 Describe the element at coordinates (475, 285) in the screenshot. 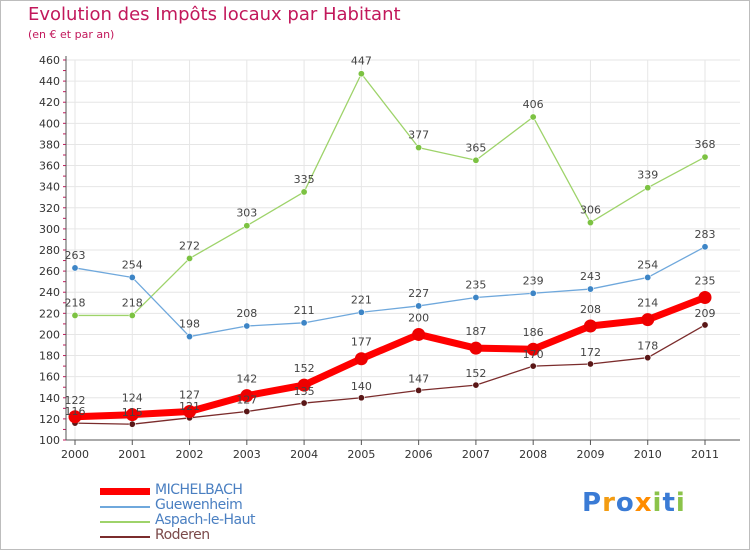

I see `data-label-guewenheim: 235` at that location.